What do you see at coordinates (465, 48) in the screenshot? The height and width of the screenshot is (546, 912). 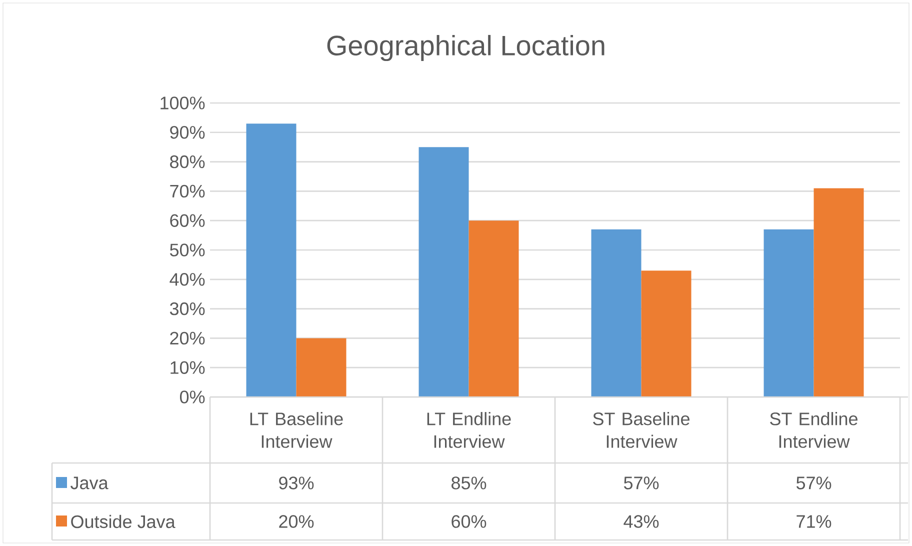 I see `chart-title: Geographical Location` at bounding box center [465, 48].